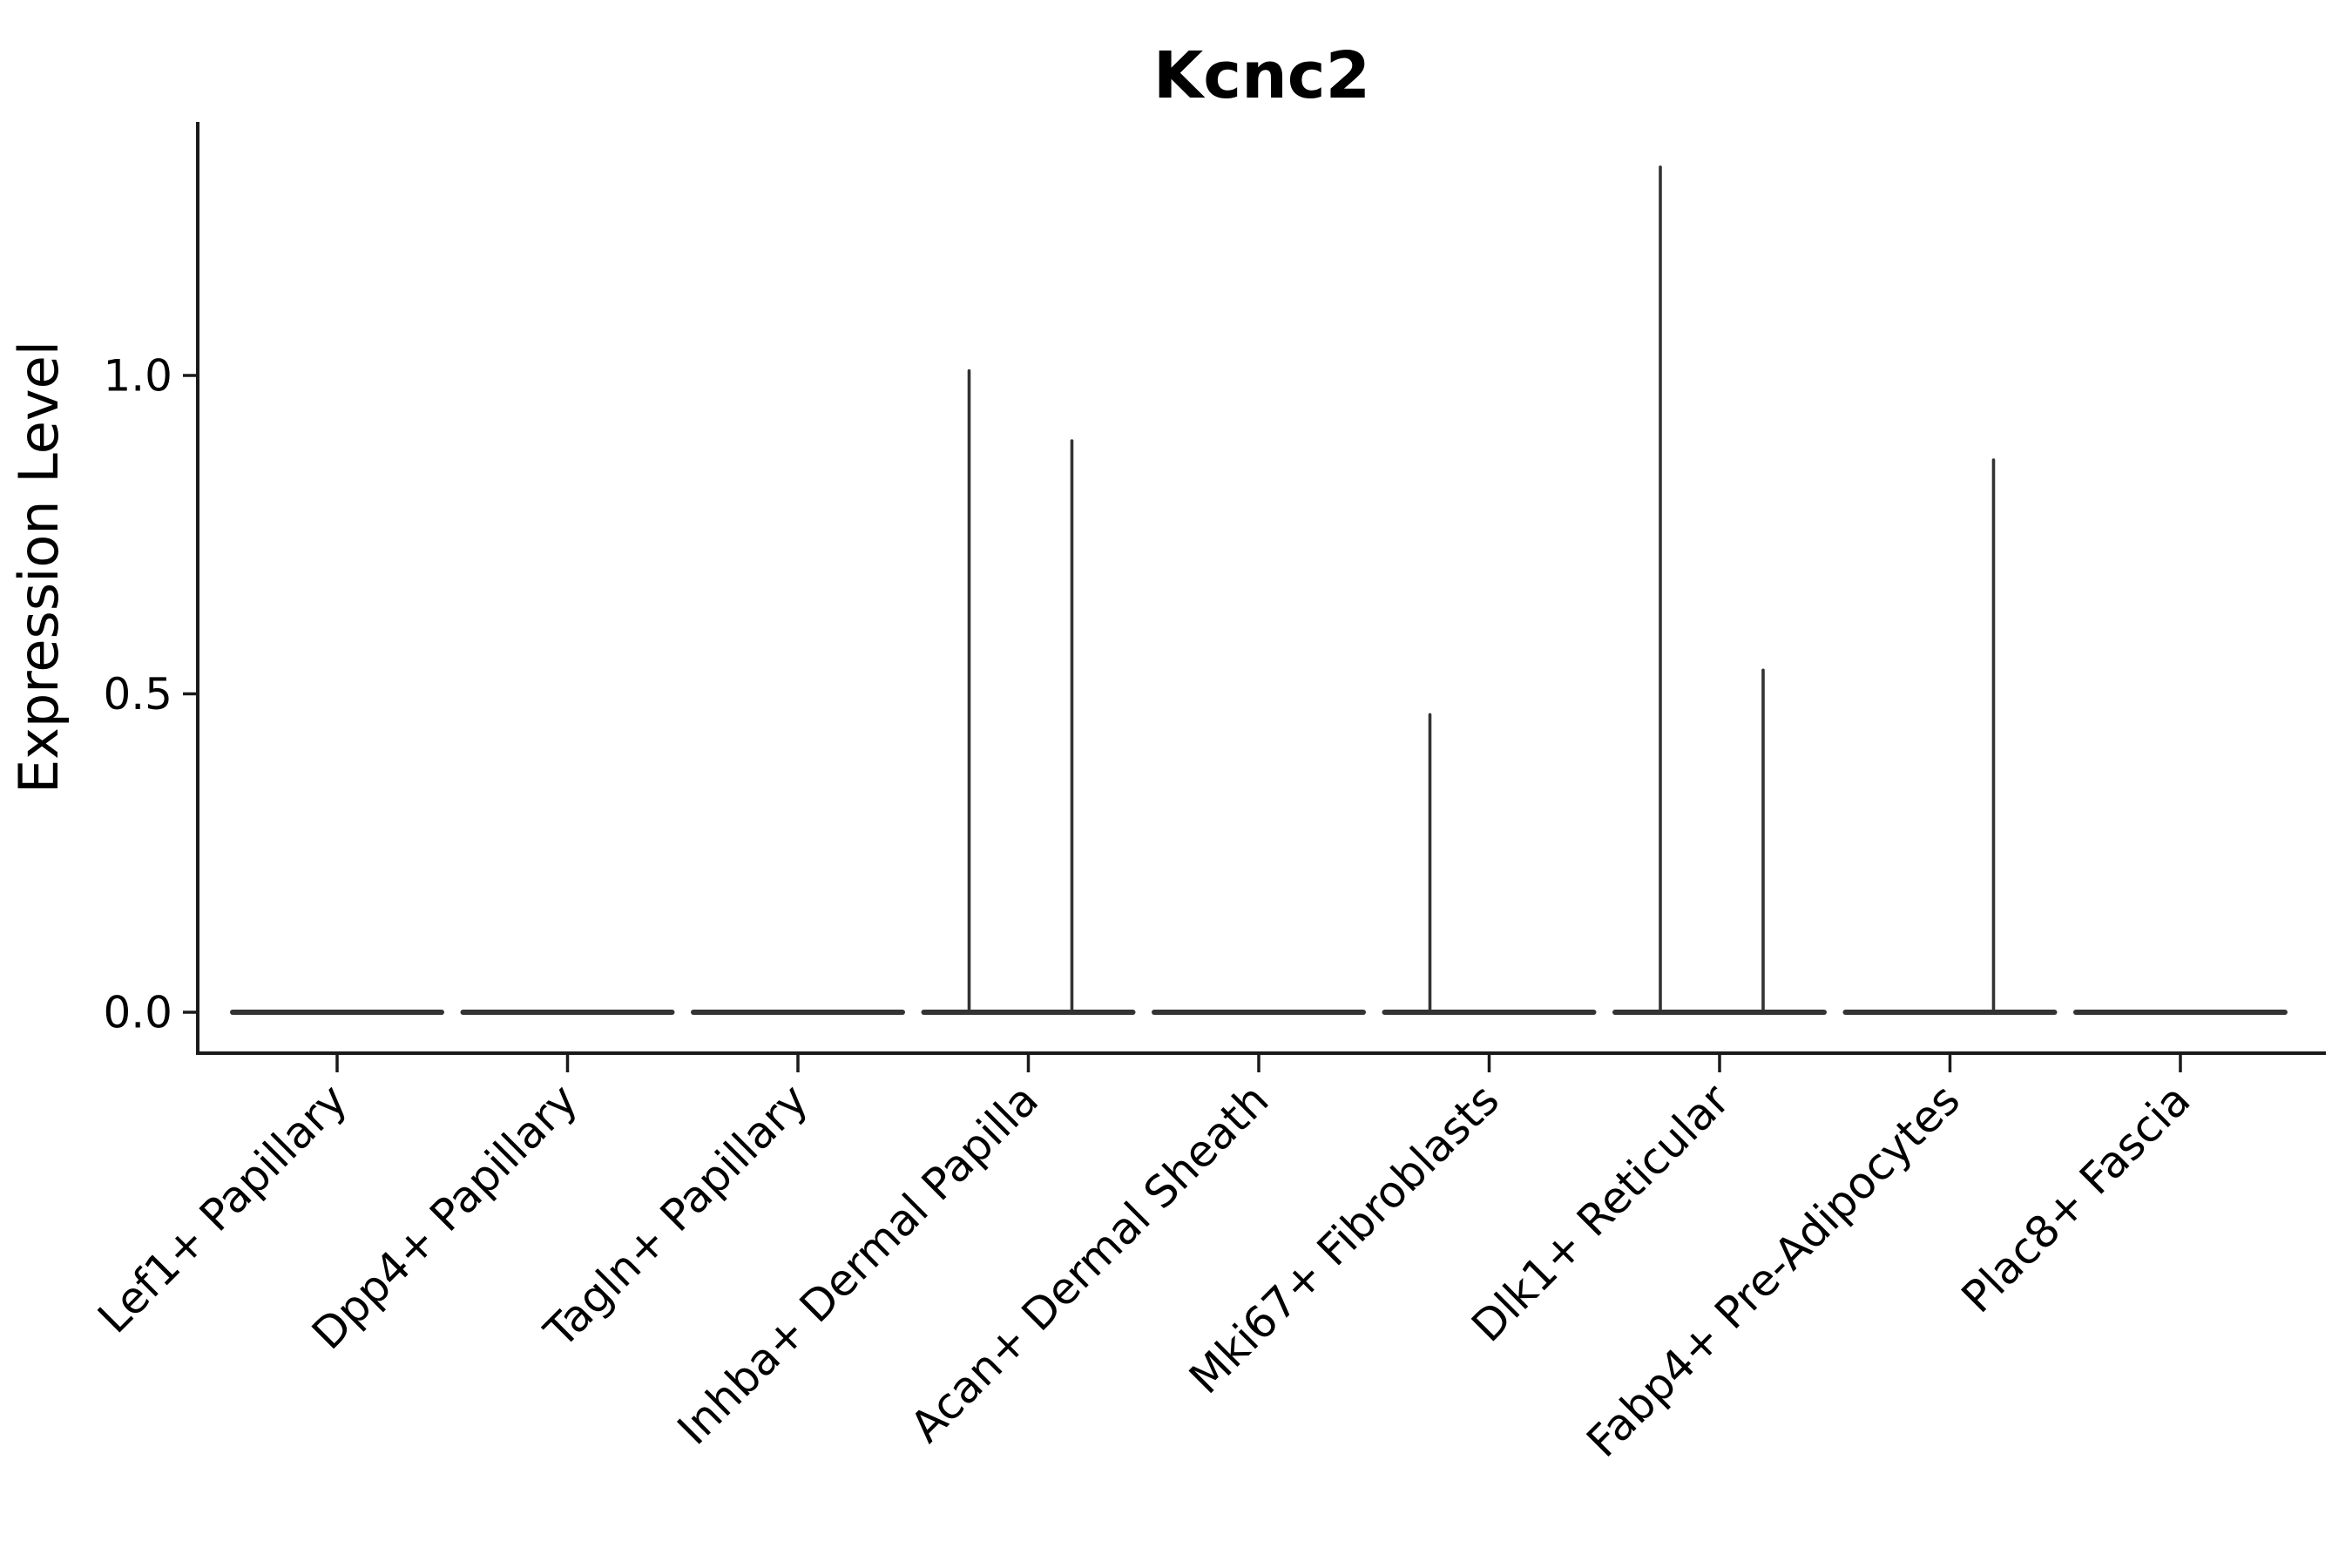 The image size is (2352, 1568). Describe the element at coordinates (39, 567) in the screenshot. I see `y-axis-label: Expression Level` at that location.